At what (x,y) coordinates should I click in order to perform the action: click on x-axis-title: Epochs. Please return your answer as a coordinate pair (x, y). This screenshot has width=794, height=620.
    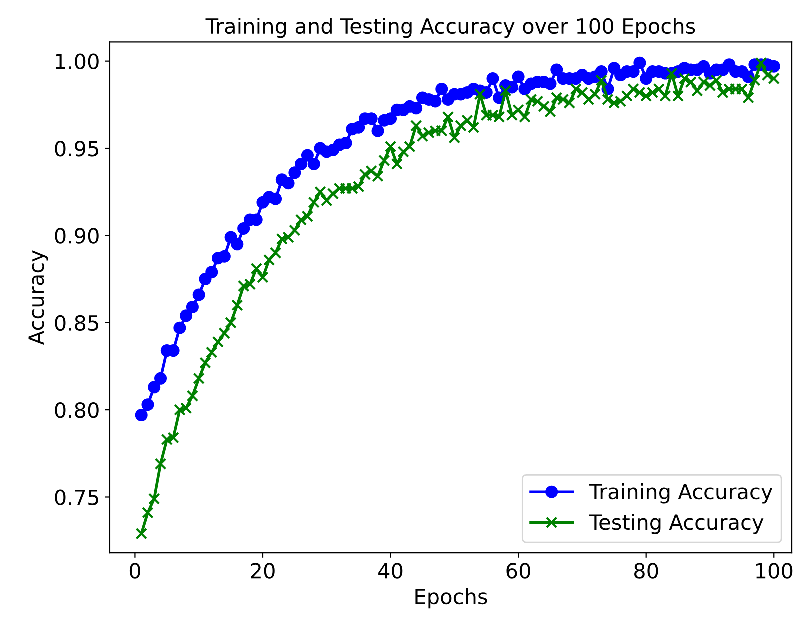
    Looking at the image, I should click on (452, 598).